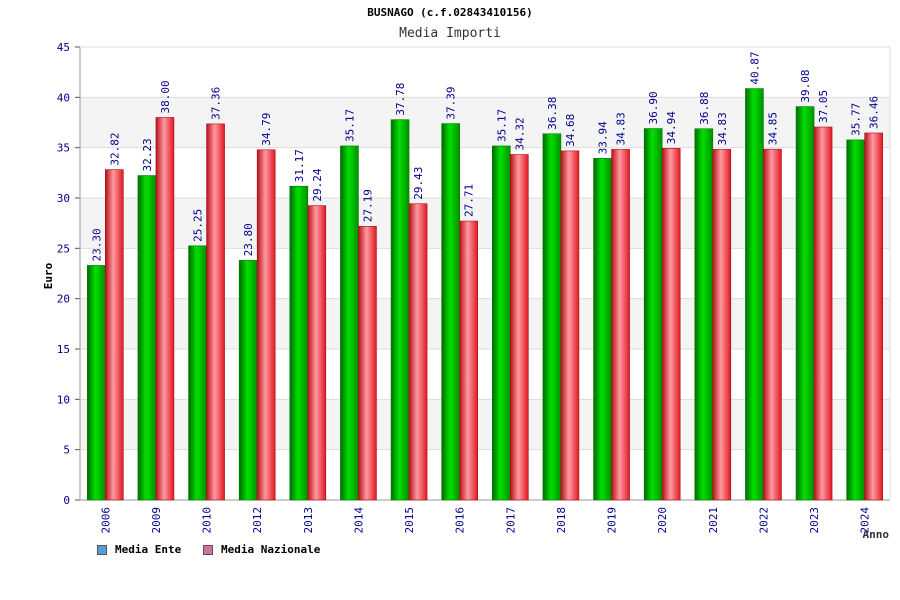 The width and height of the screenshot is (900, 600). I want to click on y-tick-label: 35, so click(63, 148).